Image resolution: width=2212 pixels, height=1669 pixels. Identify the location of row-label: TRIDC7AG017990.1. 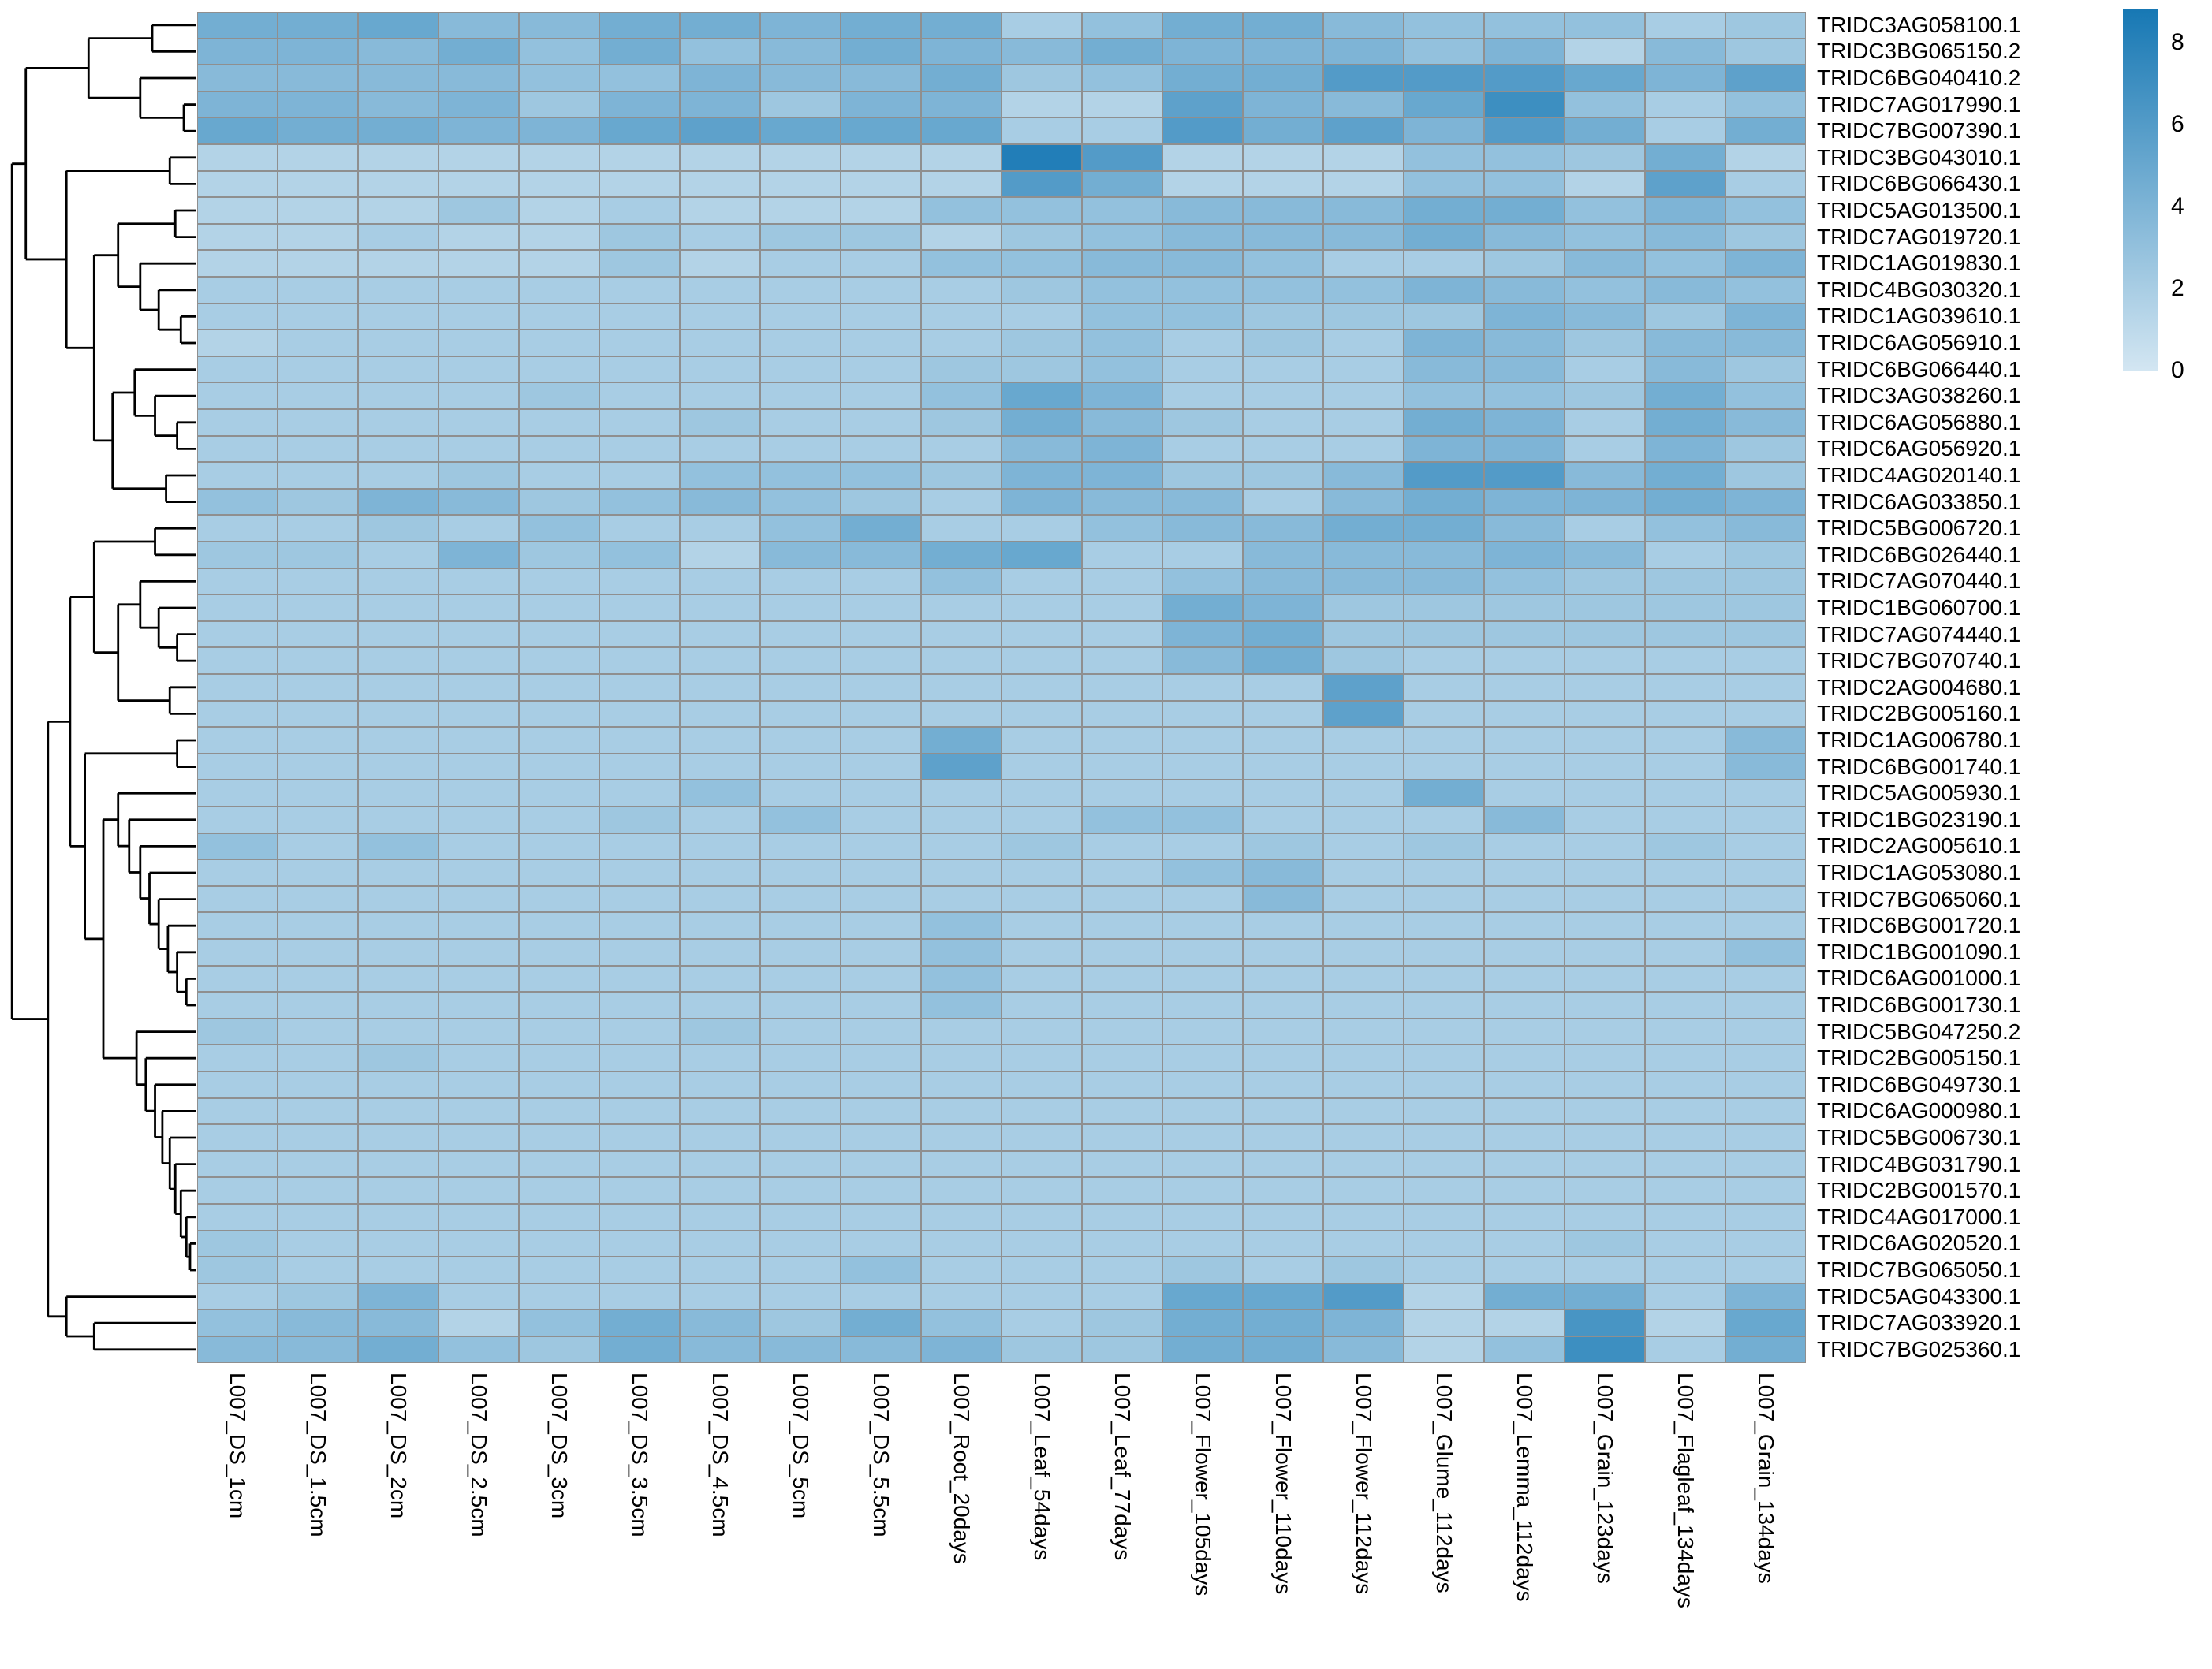
(1919, 104).